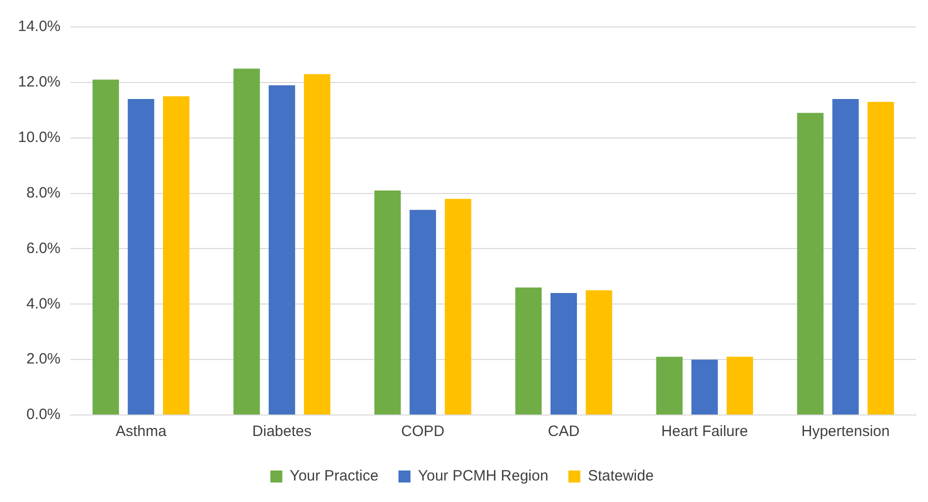 The height and width of the screenshot is (502, 928). I want to click on x-tick-label: Hypertension, so click(845, 431).